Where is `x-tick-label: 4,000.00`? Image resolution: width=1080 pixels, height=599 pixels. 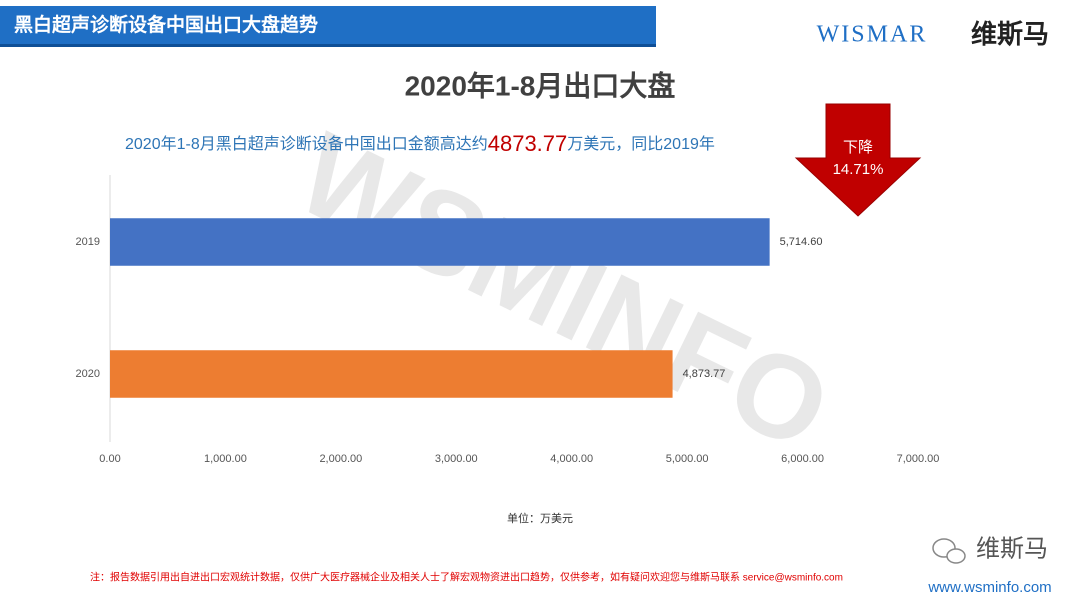
x-tick-label: 4,000.00 is located at coordinates (571, 459).